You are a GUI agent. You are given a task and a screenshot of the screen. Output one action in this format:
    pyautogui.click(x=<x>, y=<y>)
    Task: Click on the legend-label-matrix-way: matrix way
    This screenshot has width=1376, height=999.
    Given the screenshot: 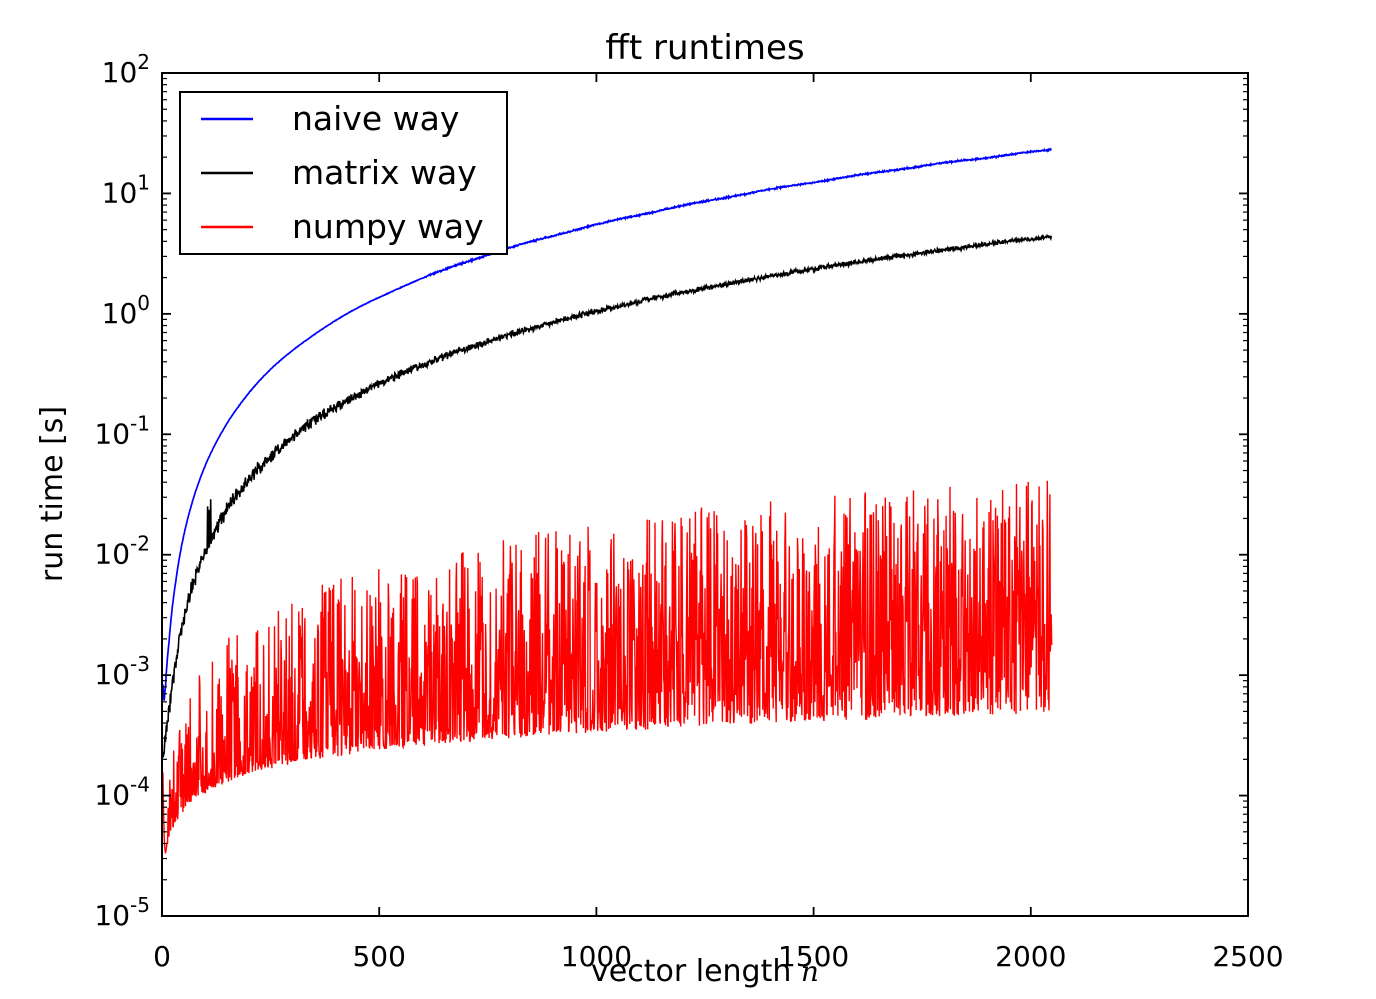 What is the action you would take?
    pyautogui.click(x=384, y=172)
    